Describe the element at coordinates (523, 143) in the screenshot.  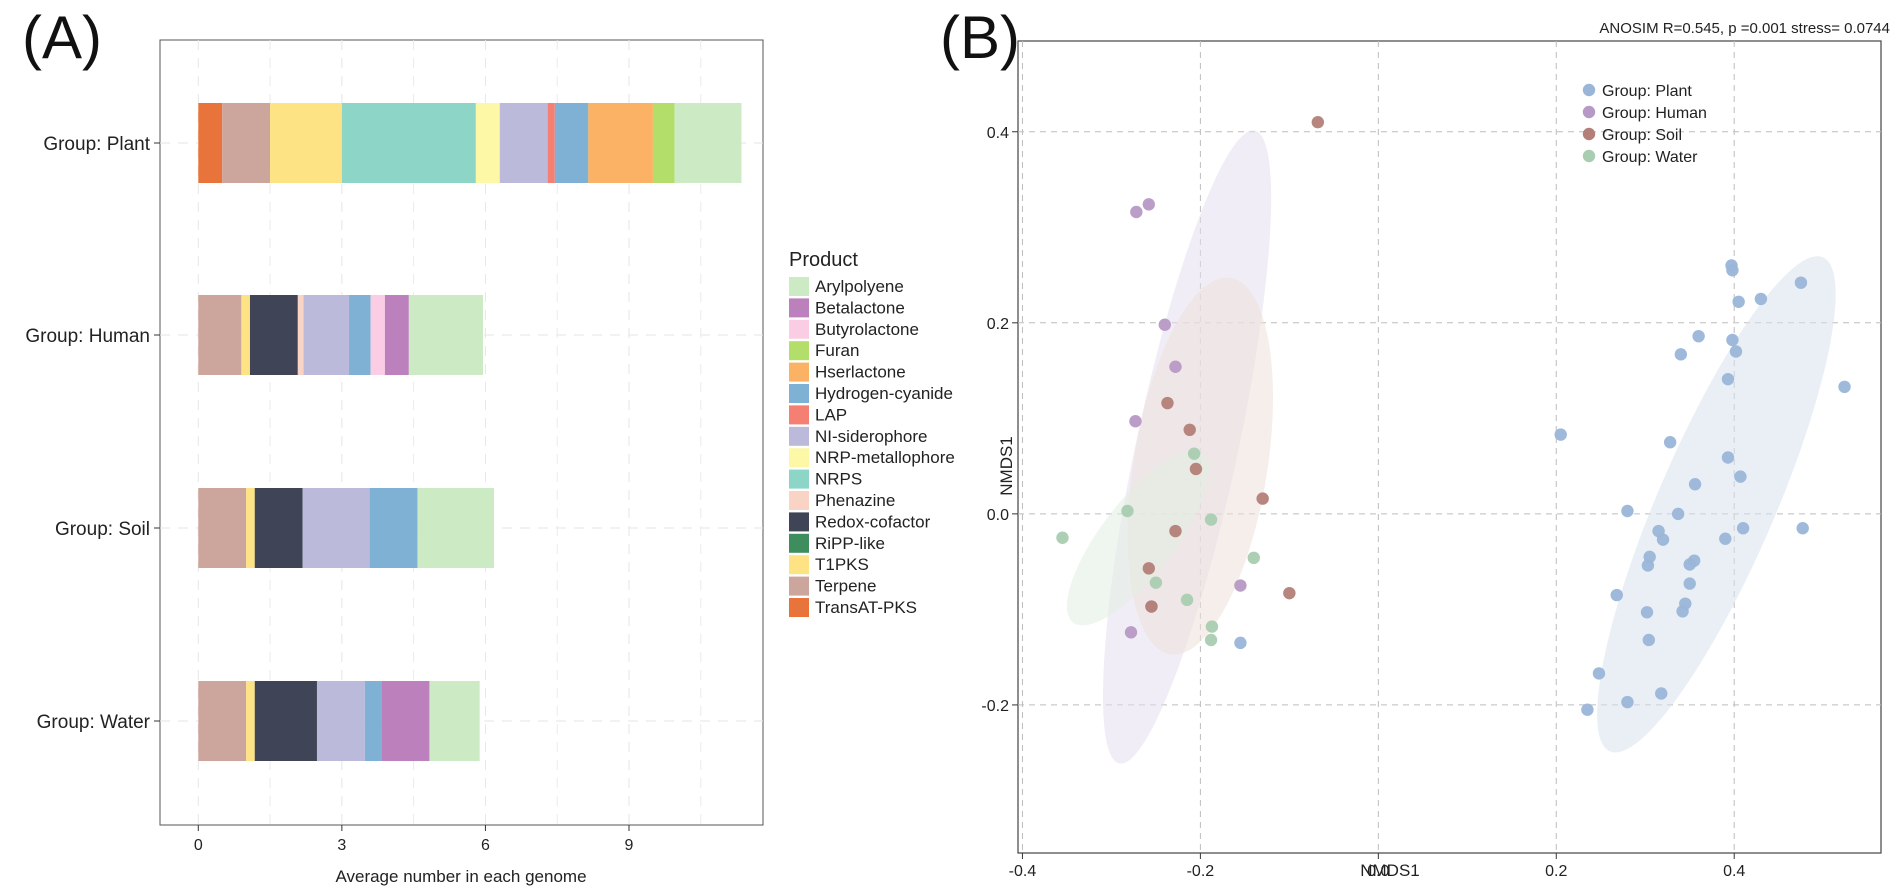
I see `bar-segment-ni-siderophore-group-plant` at that location.